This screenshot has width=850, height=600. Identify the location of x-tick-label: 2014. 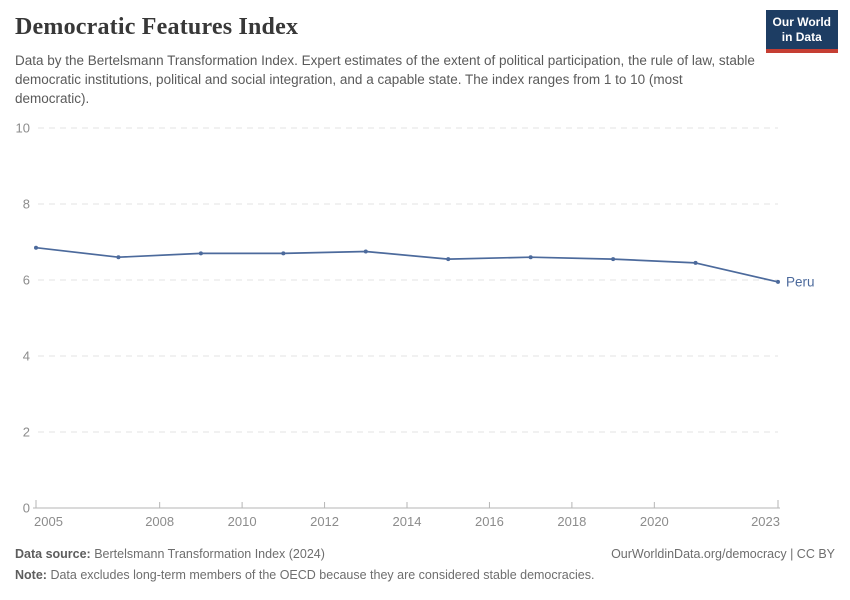
(407, 521).